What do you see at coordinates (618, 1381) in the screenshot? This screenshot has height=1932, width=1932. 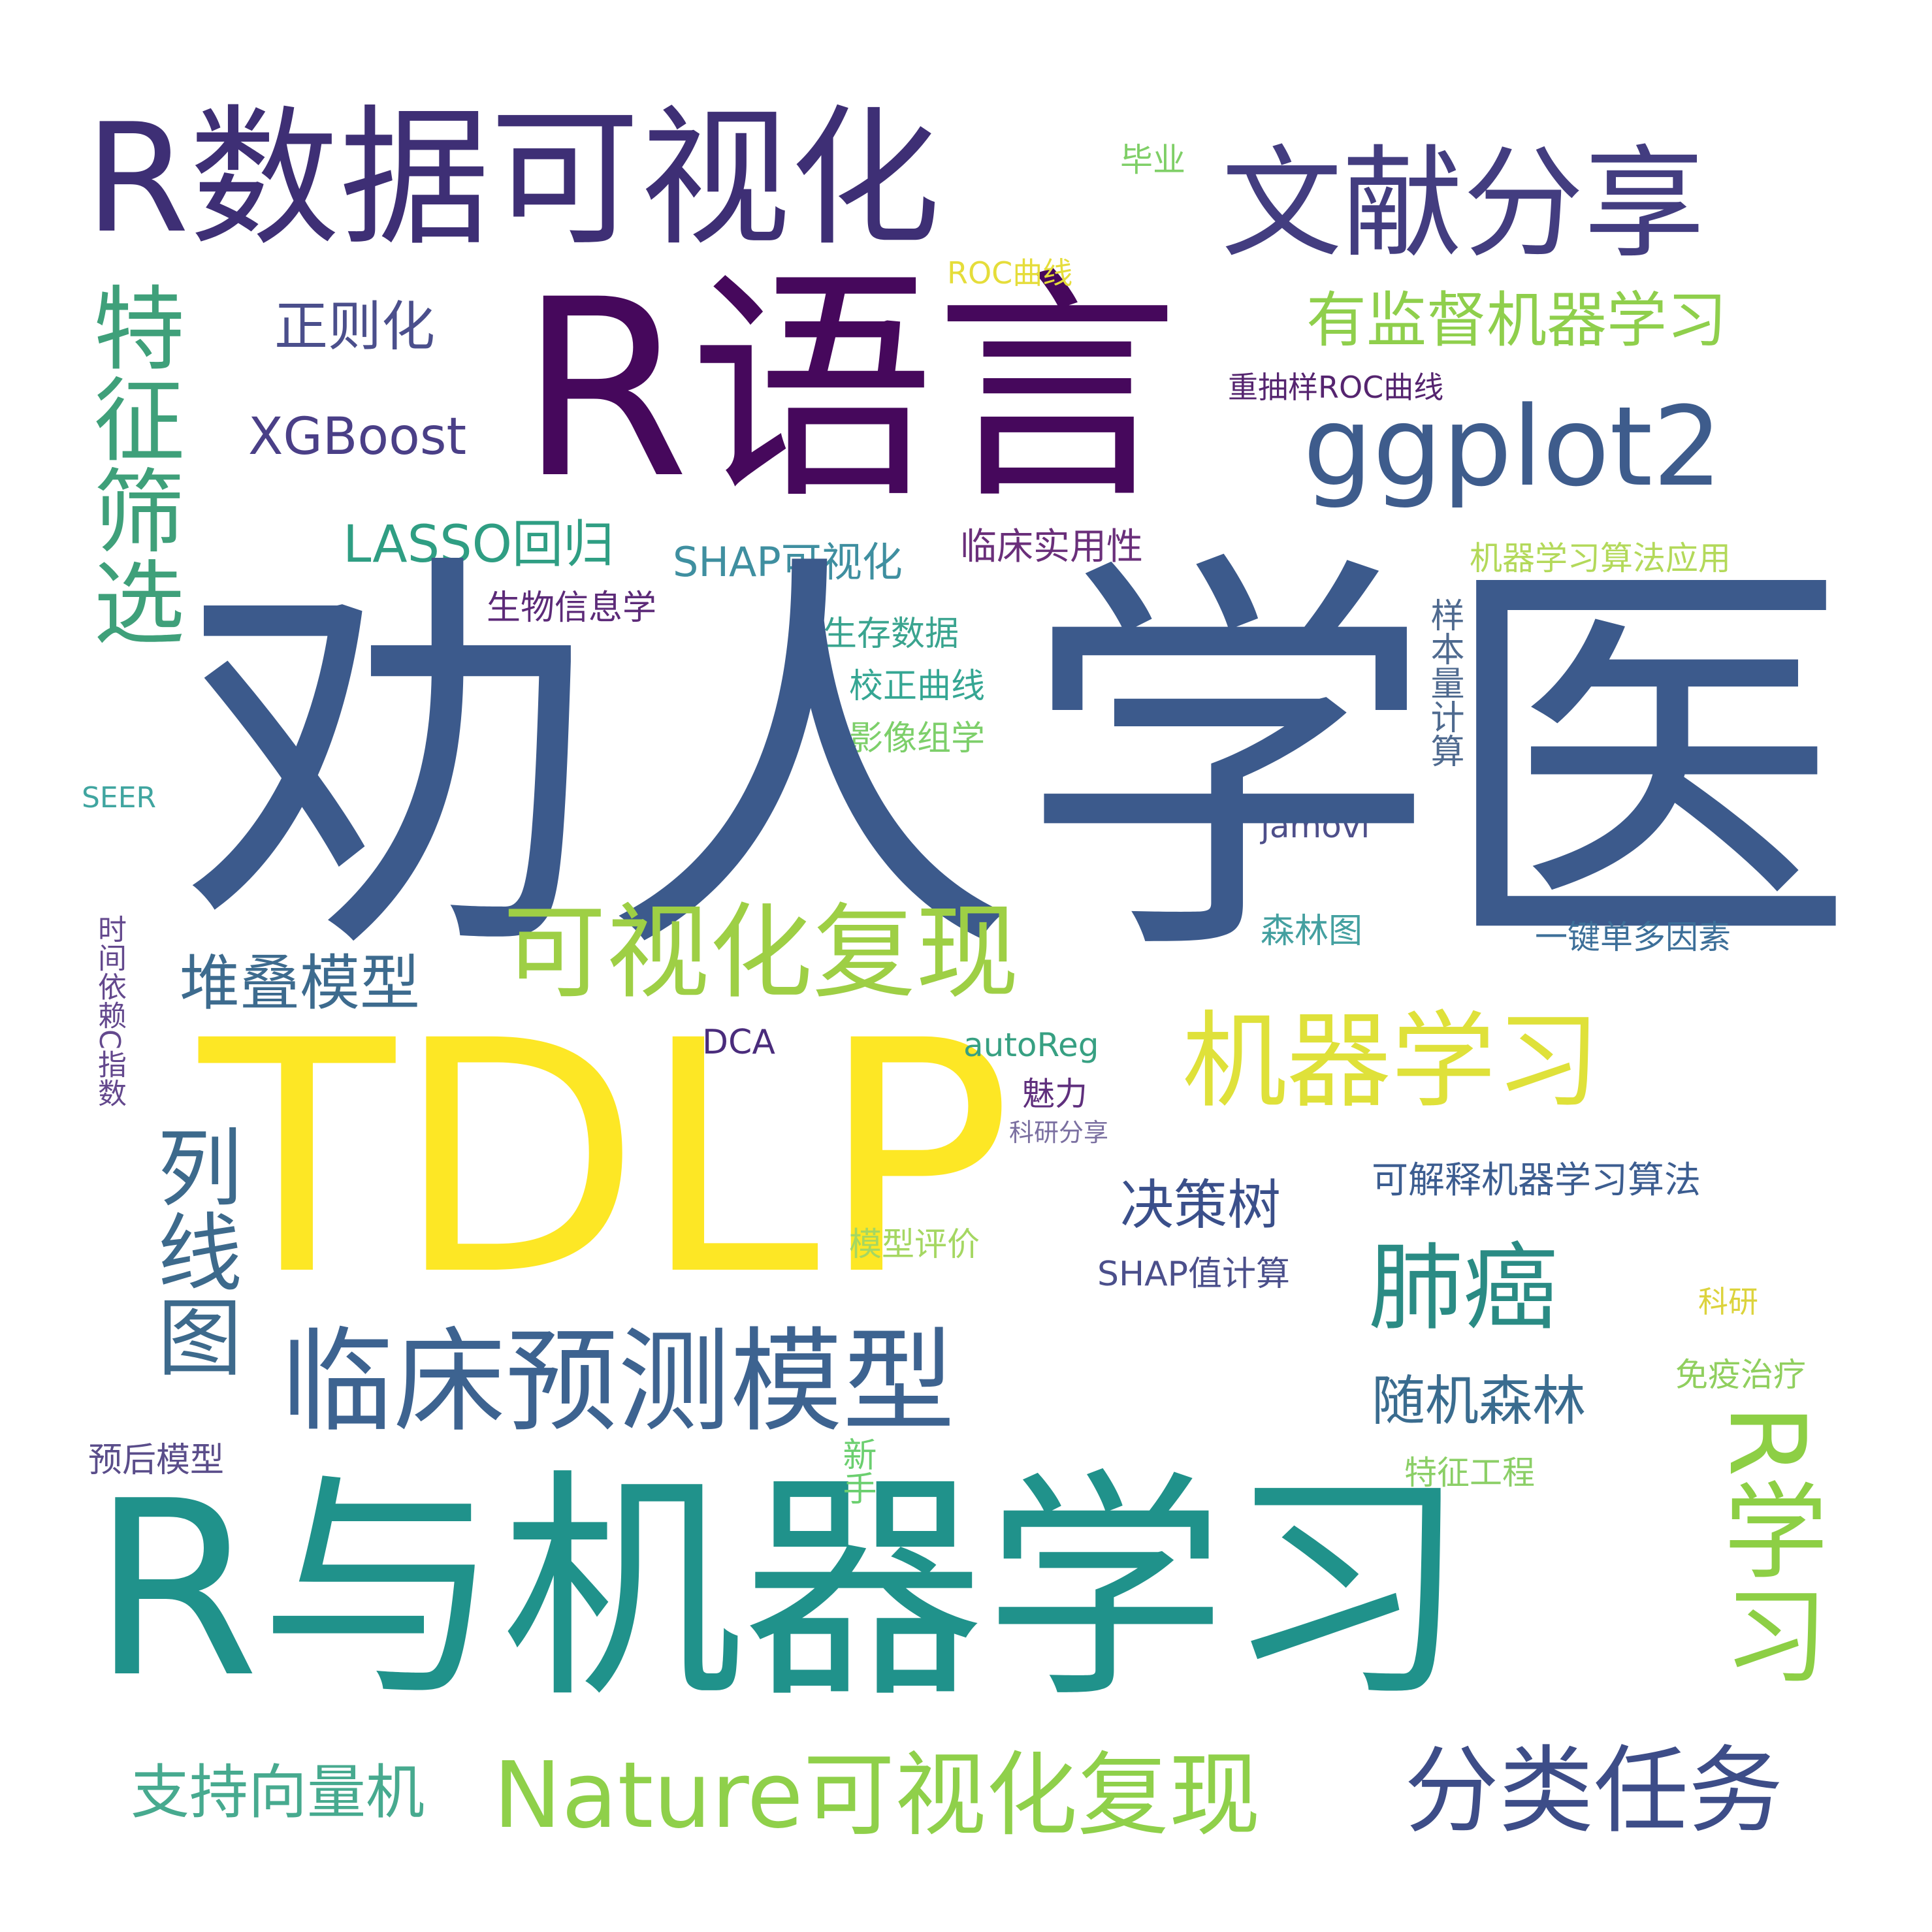 I see `word-clinical-prediction-model: 临床预测模型` at bounding box center [618, 1381].